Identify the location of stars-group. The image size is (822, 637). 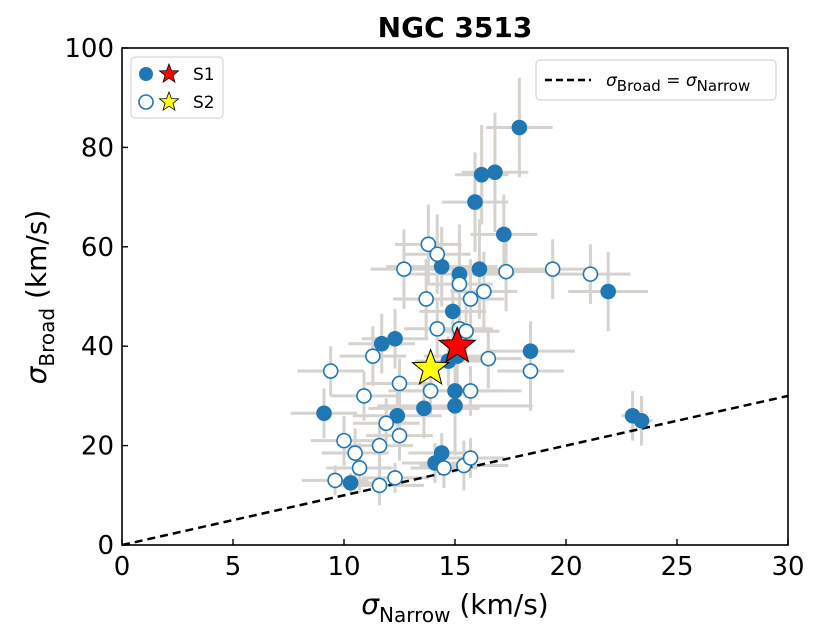
(444, 355).